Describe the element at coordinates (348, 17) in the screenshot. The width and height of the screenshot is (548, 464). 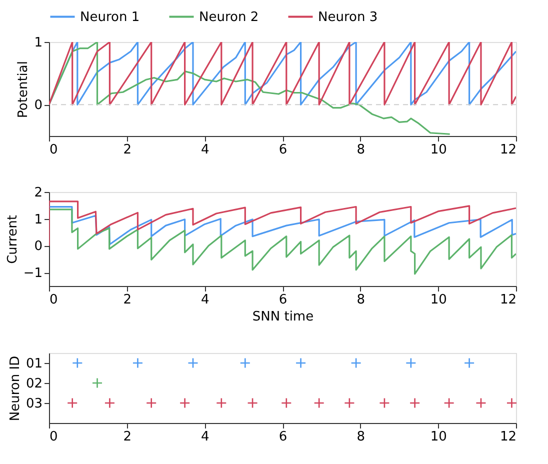
I see `legend-label: Neuron 3` at that location.